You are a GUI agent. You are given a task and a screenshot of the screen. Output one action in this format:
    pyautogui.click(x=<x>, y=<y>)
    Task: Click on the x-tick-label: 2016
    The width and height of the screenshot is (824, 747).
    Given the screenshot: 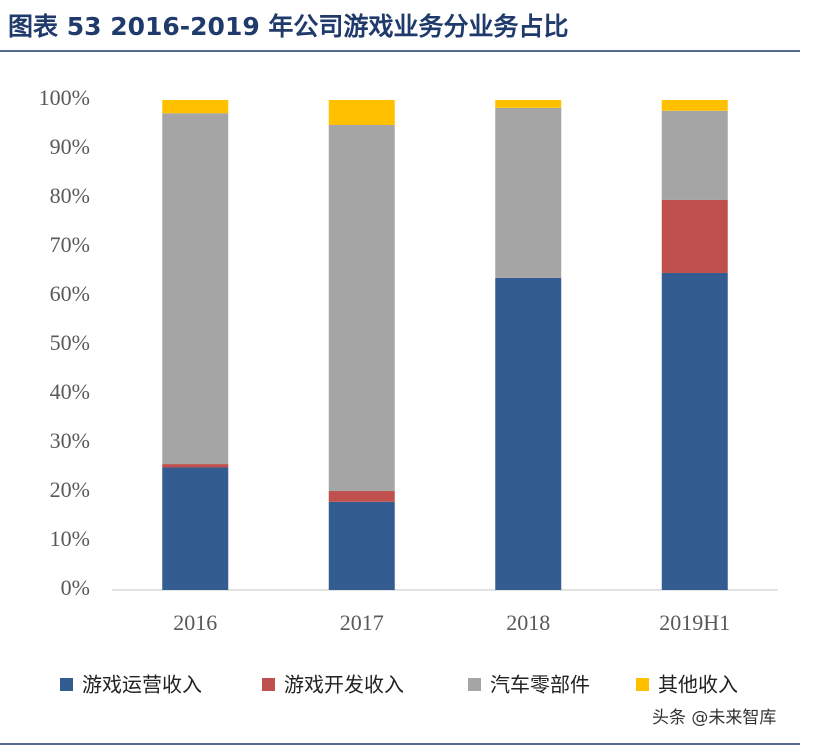 What is the action you would take?
    pyautogui.click(x=195, y=622)
    